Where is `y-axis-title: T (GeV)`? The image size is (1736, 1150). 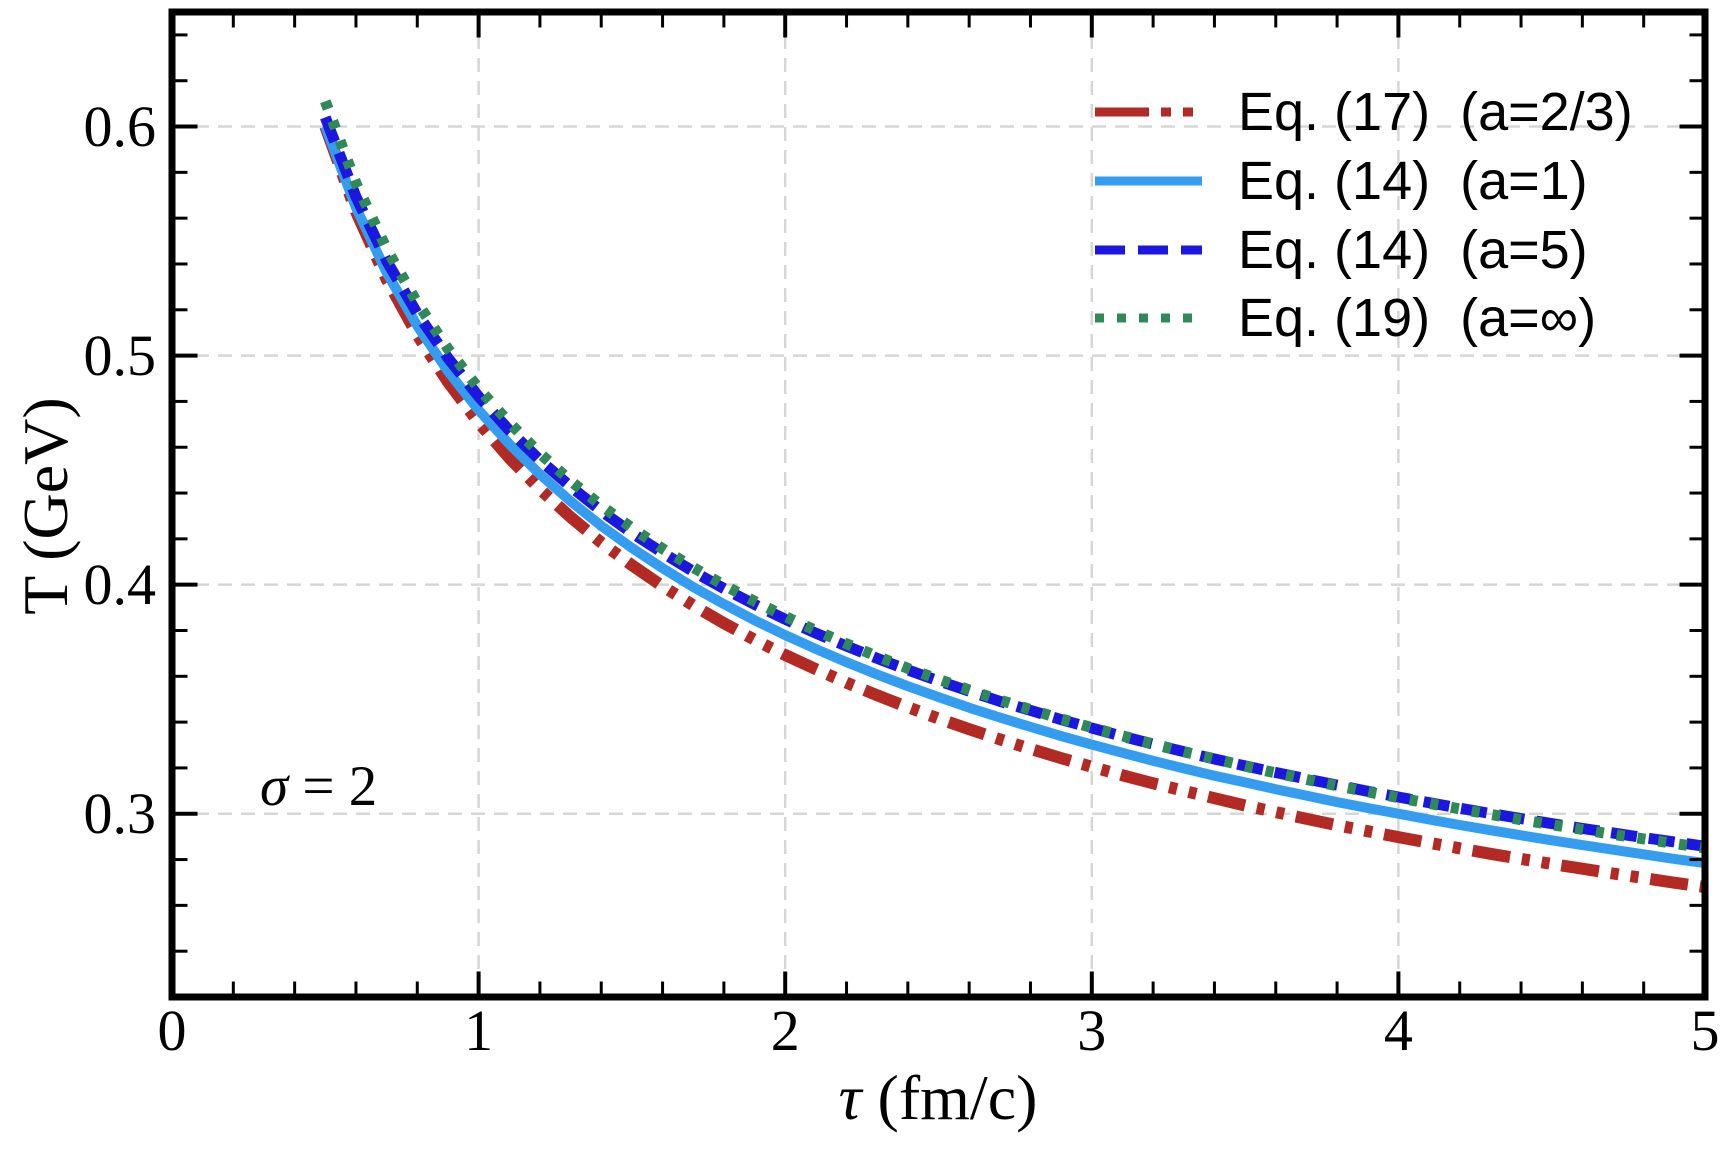
y-axis-title: T (GeV) is located at coordinates (45, 506).